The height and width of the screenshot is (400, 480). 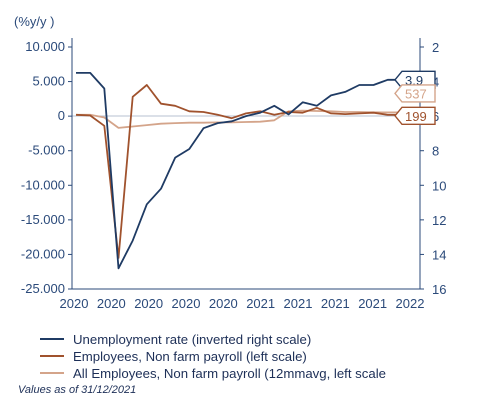 What do you see at coordinates (46, 150) in the screenshot?
I see `left-tick-label: -5.000` at bounding box center [46, 150].